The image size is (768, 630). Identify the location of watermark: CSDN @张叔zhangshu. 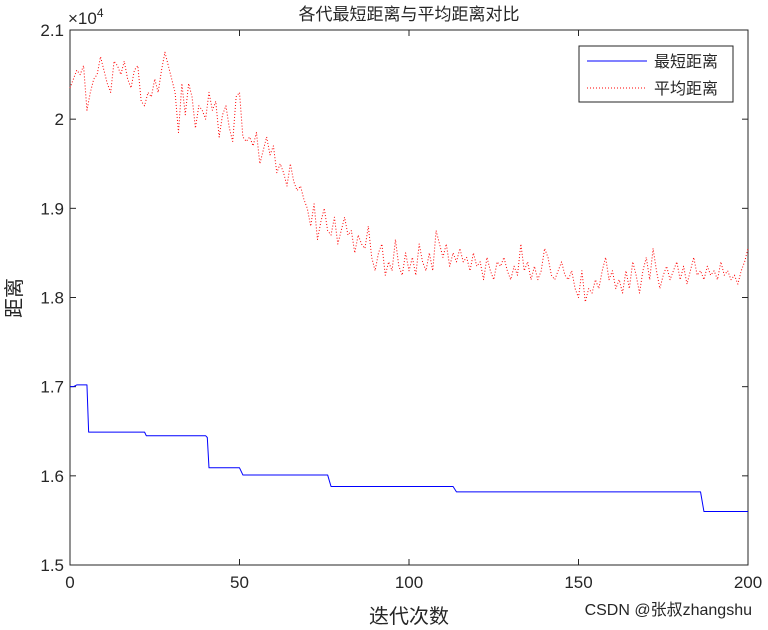
(668, 610).